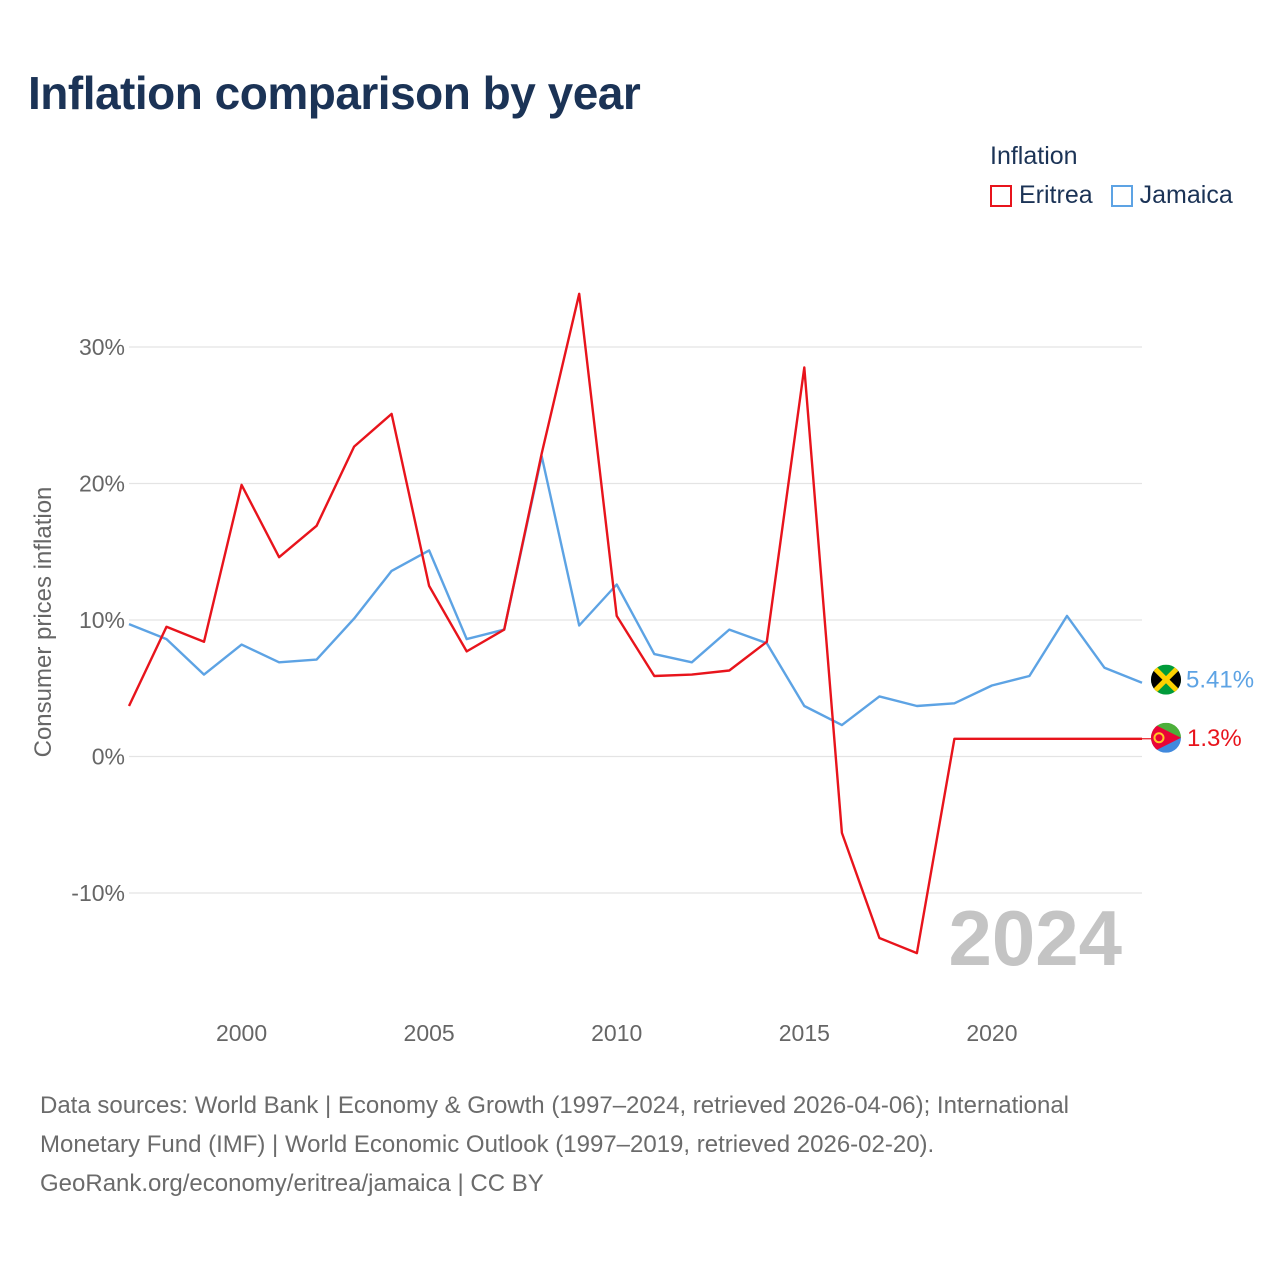 The image size is (1280, 1280). I want to click on y-tick-label: 20%, so click(102, 484).